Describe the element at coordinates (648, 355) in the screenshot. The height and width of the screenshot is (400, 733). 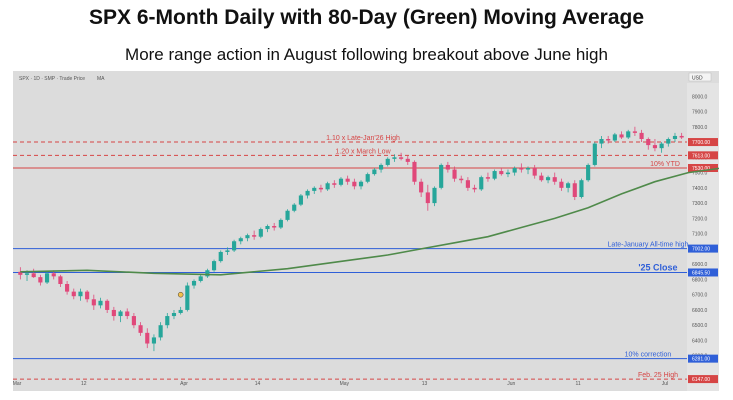
I see `level-label: 10% correction` at that location.